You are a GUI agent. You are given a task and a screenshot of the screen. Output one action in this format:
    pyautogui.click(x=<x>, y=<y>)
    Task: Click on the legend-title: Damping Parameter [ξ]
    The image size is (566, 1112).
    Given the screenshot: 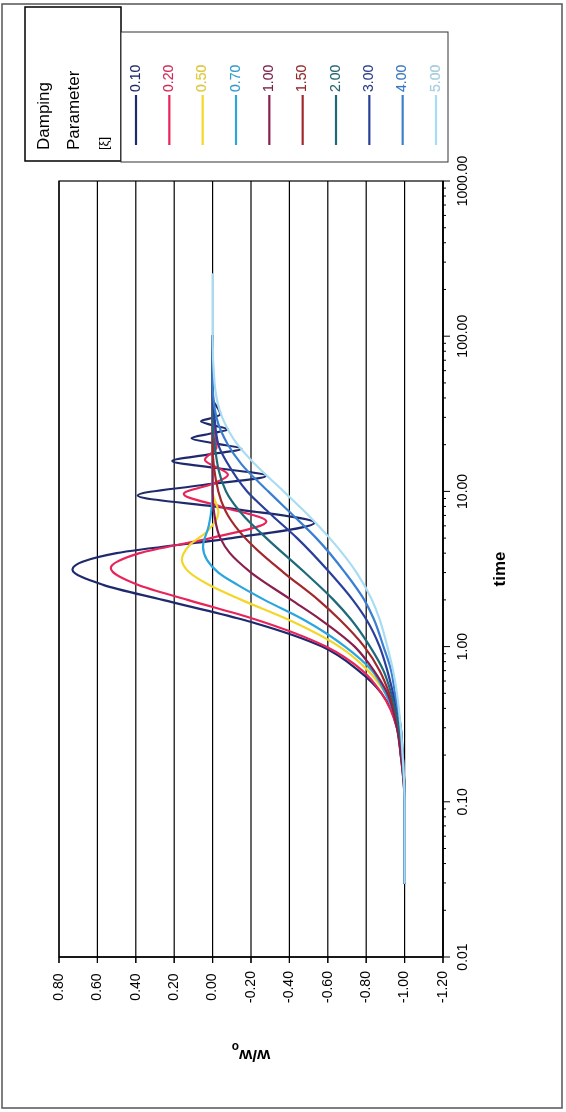 What is the action you would take?
    pyautogui.click(x=73, y=110)
    